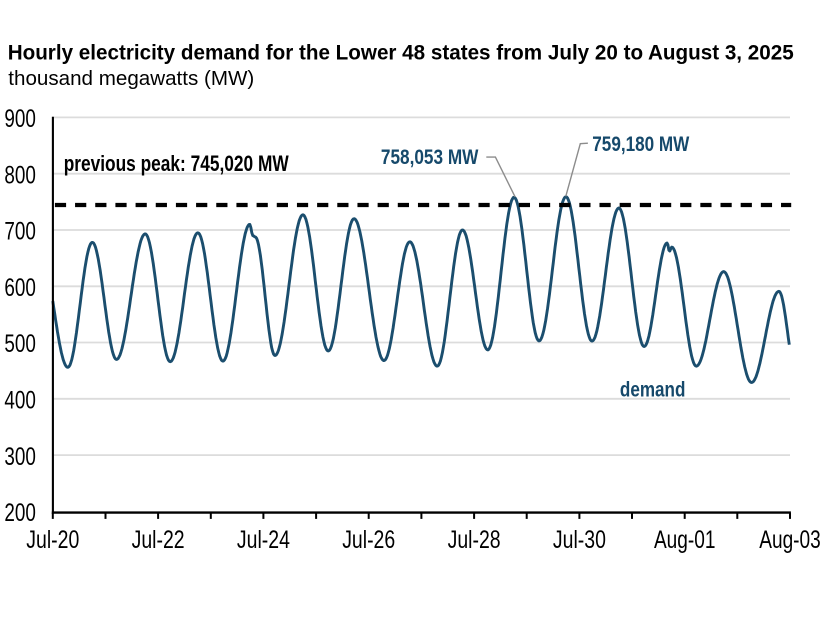  Describe the element at coordinates (263, 540) in the screenshot. I see `svg-text: Jul-24` at that location.